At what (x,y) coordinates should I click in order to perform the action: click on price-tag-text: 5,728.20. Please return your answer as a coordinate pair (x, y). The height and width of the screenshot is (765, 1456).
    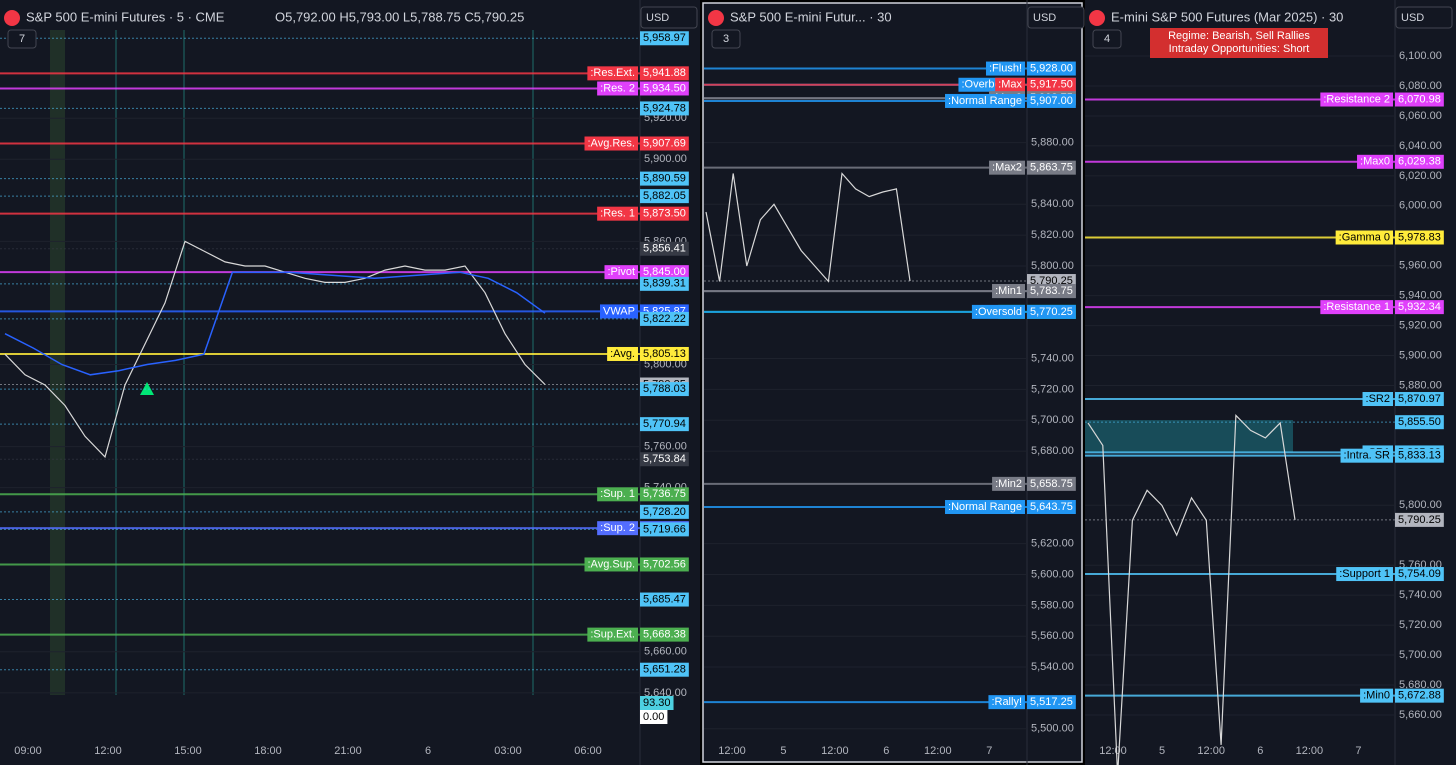
    Looking at the image, I should click on (664, 512).